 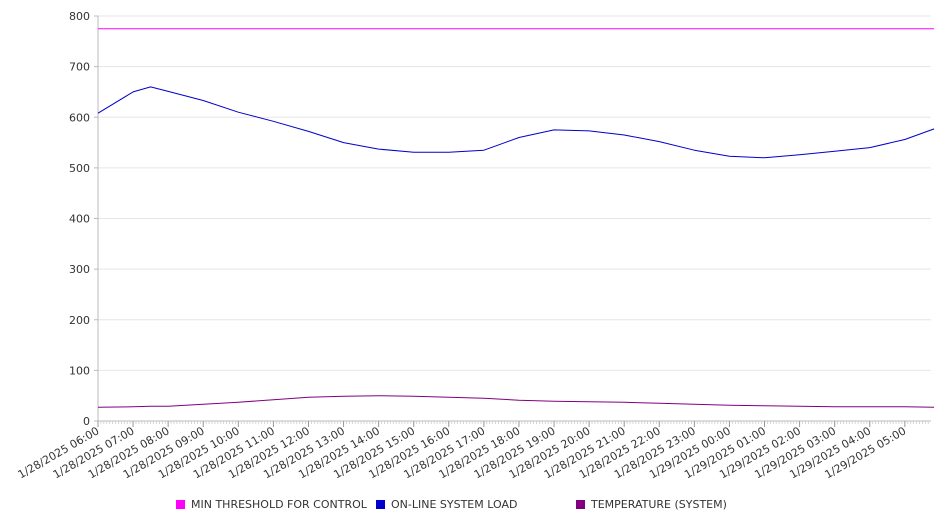 I want to click on y-tick-label-700: 700, so click(x=79, y=67).